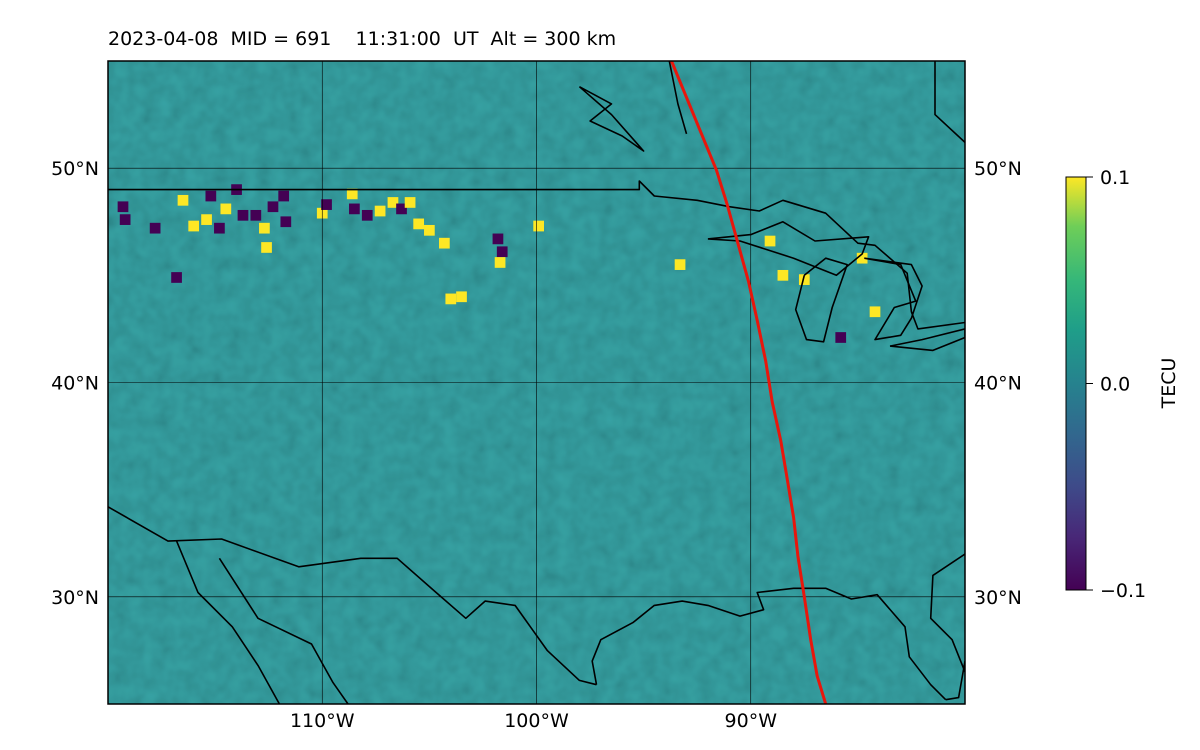 This screenshot has width=1200, height=750. What do you see at coordinates (75, 598) in the screenshot?
I see `lat-tick-label-left: 30°N` at bounding box center [75, 598].